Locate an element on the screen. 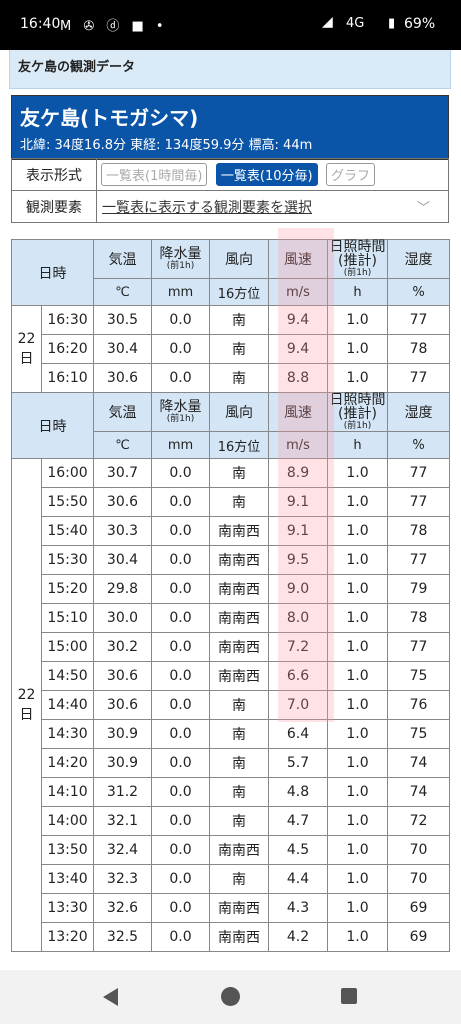  home-icon is located at coordinates (230, 996).